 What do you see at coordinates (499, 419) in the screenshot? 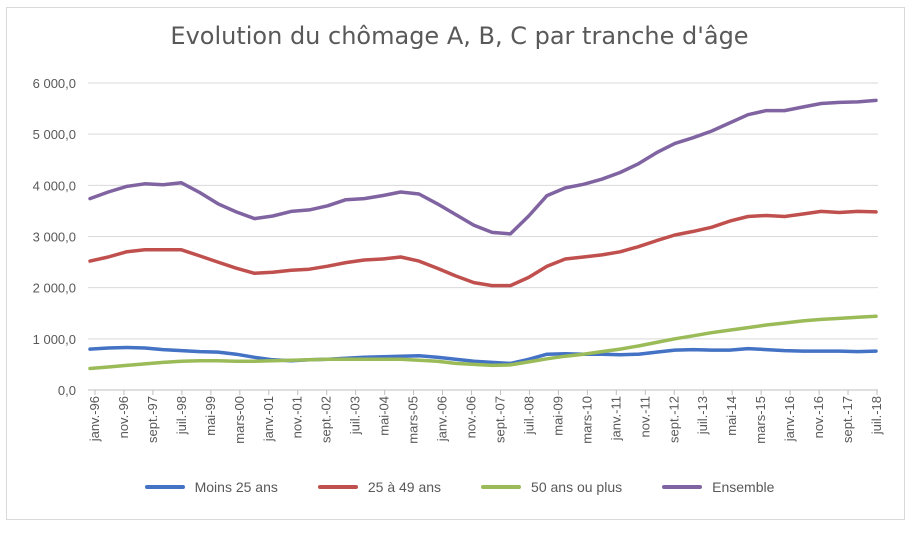
I see `x-tick-label: sept.-07` at bounding box center [499, 419].